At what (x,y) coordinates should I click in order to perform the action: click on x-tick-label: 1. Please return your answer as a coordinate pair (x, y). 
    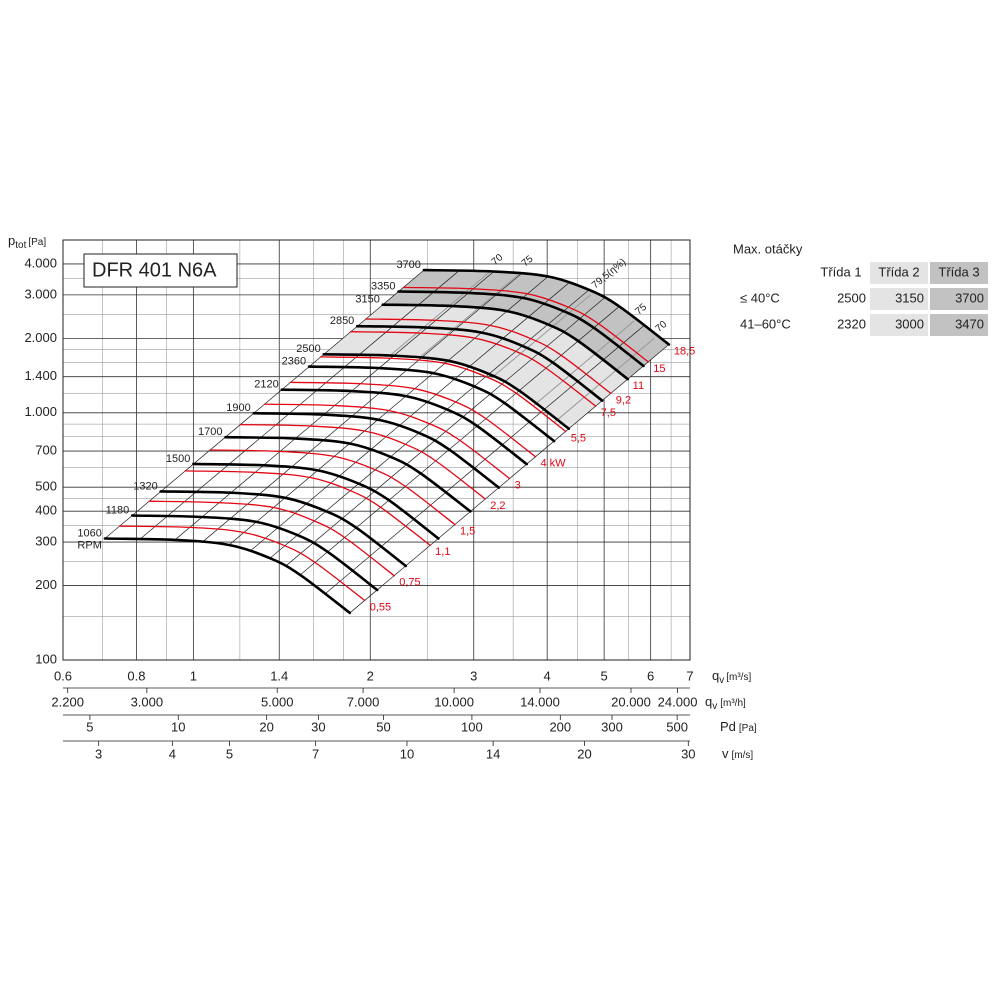
    Looking at the image, I should click on (193, 675).